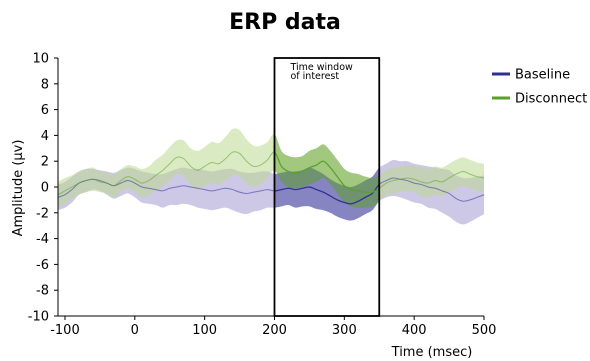 This screenshot has height=361, width=590. Describe the element at coordinates (40, 59) in the screenshot. I see `y-tick-label: 10` at that location.